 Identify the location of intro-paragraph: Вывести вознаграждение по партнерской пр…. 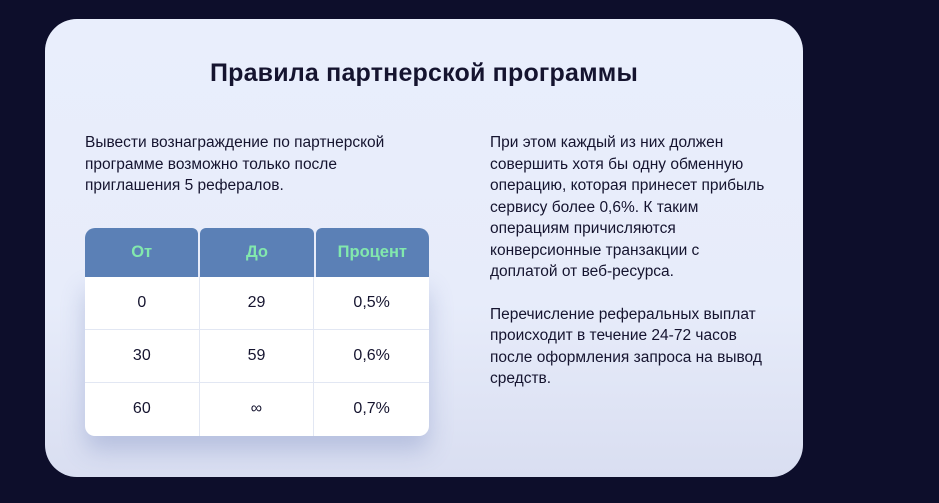
(235, 164).